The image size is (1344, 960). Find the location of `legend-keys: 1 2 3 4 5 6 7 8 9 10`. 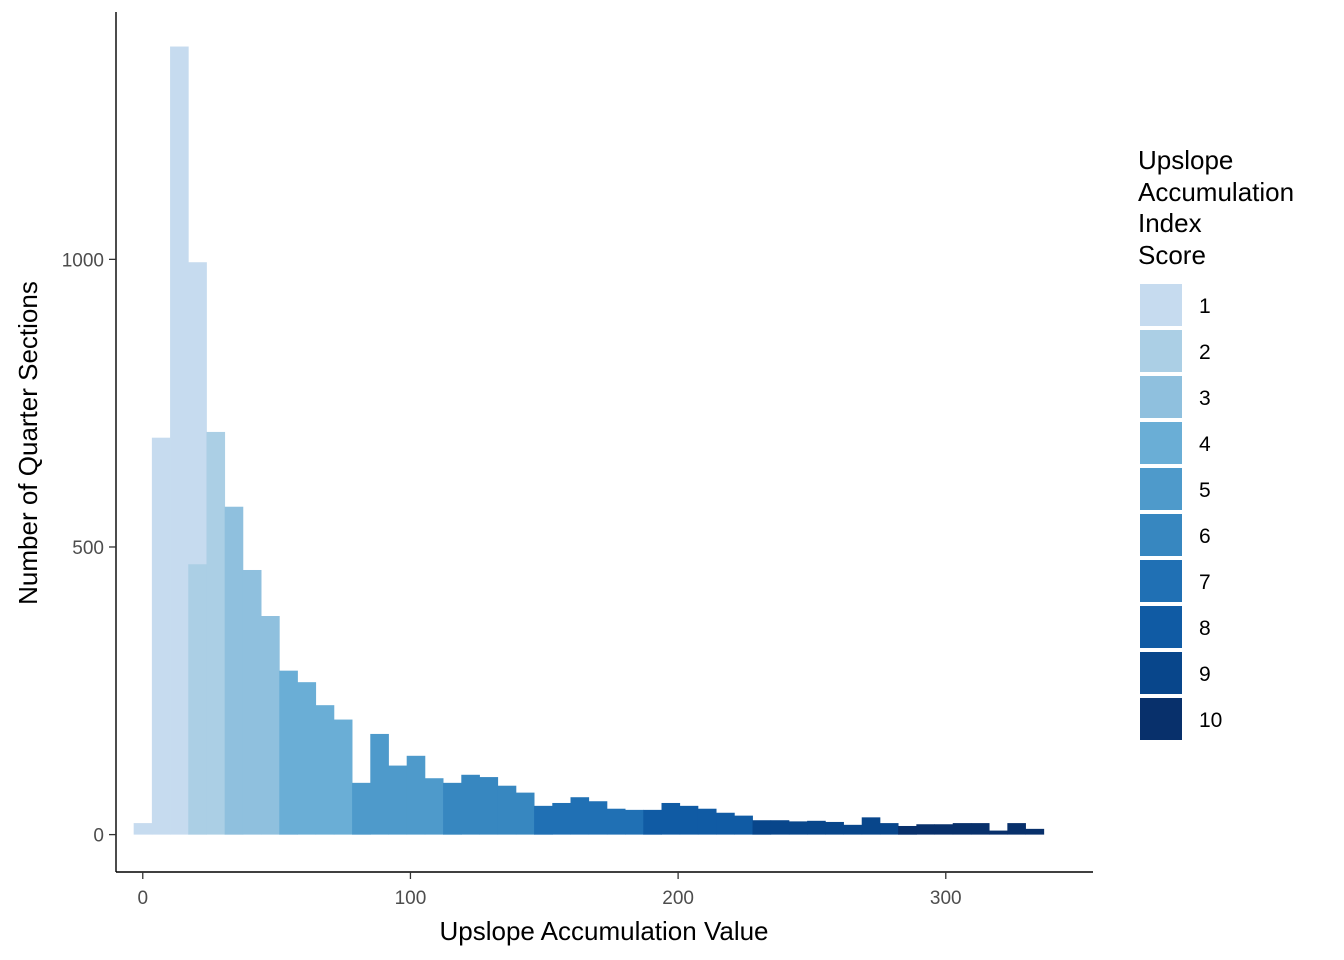

legend-keys: 1 2 3 4 5 6 7 8 9 10 is located at coordinates (1181, 512).